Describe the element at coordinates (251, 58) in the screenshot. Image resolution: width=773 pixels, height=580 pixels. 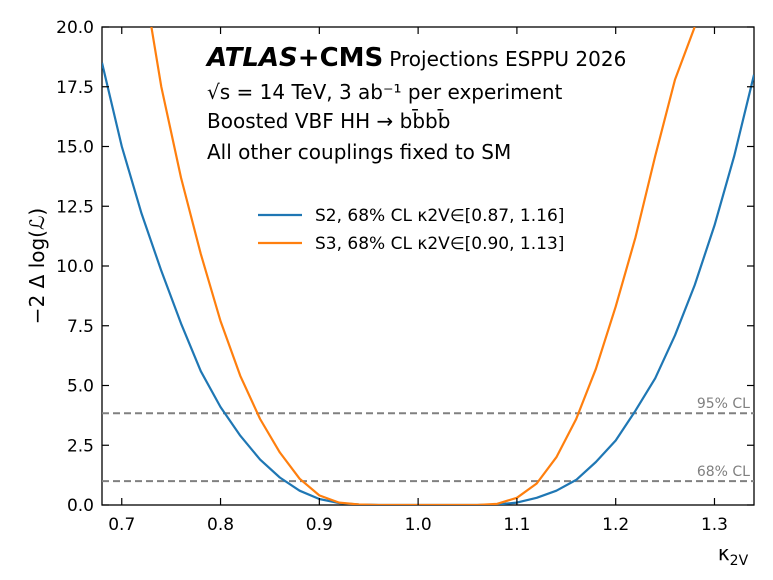
I see `brand-atlas: ATLAS` at that location.